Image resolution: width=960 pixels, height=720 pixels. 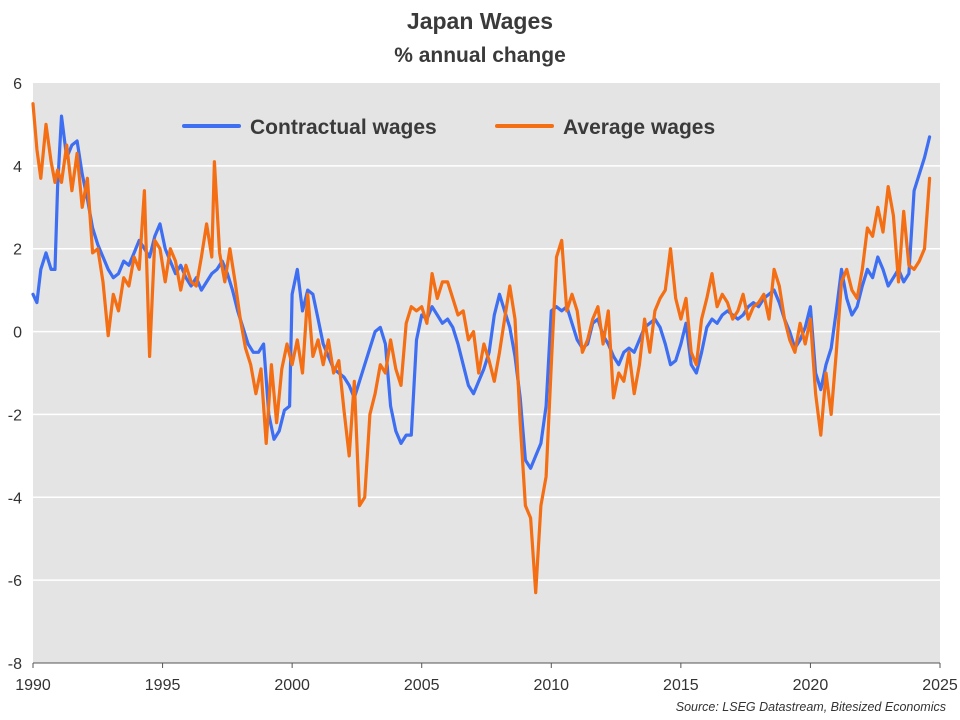 What do you see at coordinates (551, 685) in the screenshot?
I see `x-tick-label: 2010` at bounding box center [551, 685].